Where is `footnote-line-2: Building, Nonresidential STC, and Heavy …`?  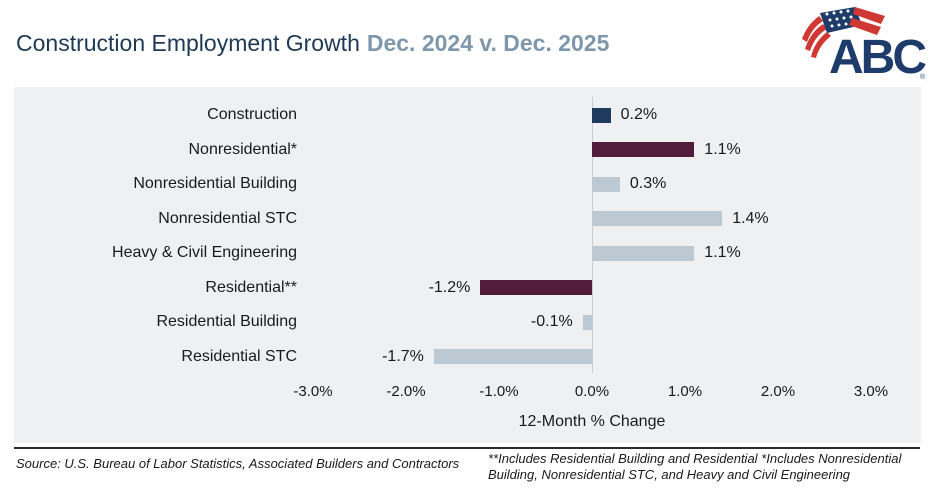
footnote-line-2: Building, Nonresidential STC, and Heavy … is located at coordinates (669, 474).